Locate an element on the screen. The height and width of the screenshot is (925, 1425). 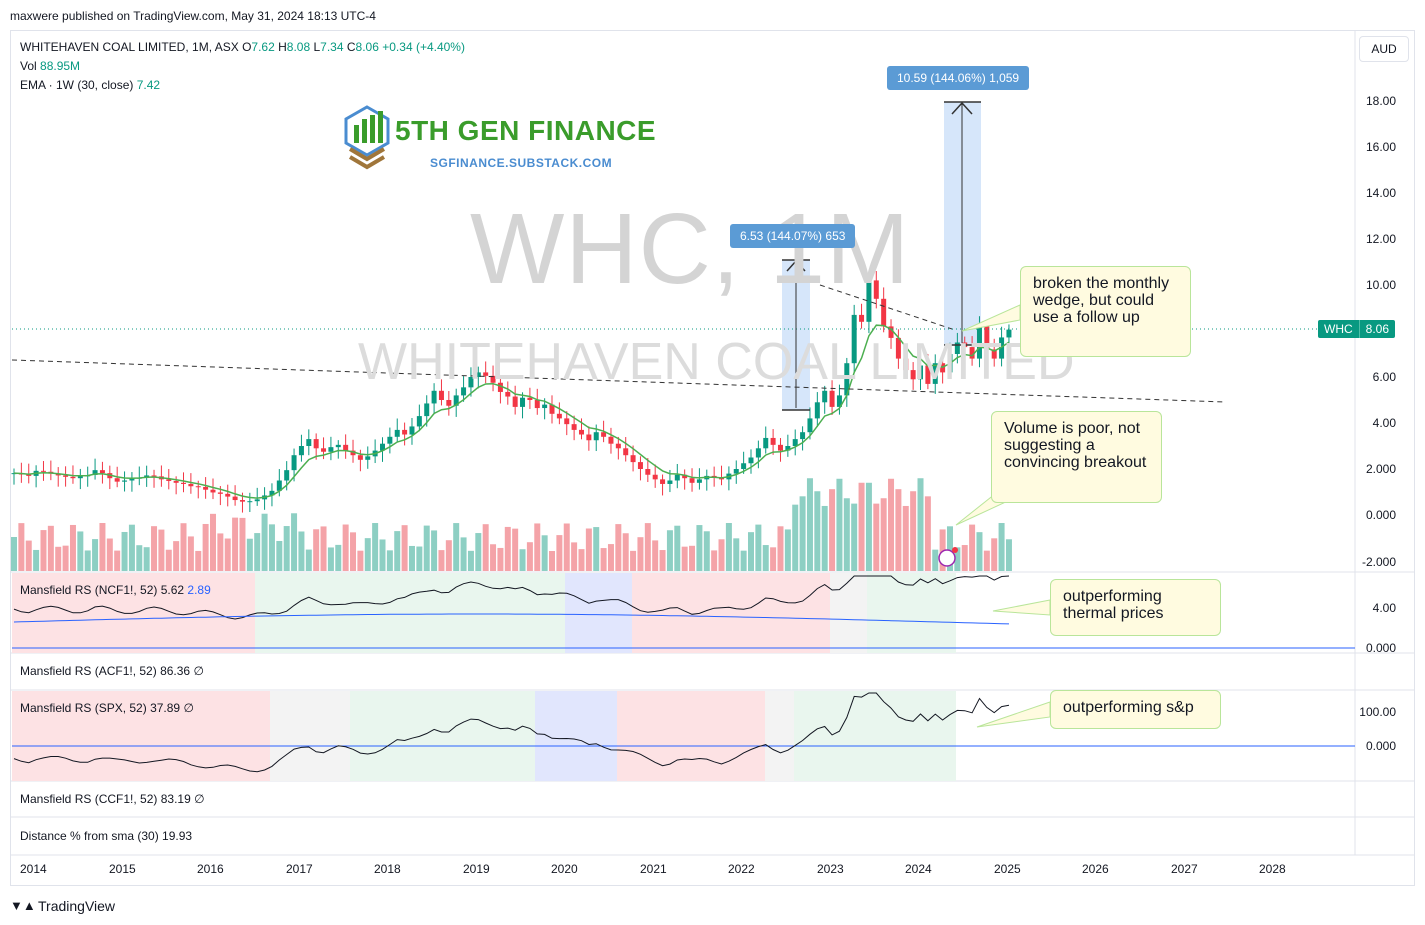
ema-label: EMA · 1W (30, close) is located at coordinates (77, 85).